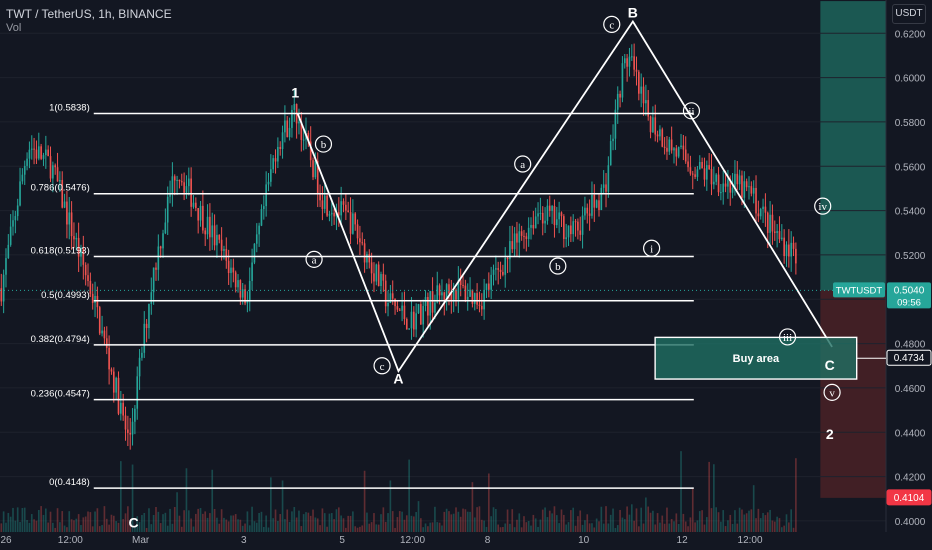 The height and width of the screenshot is (550, 932). What do you see at coordinates (909, 14) in the screenshot?
I see `currency-selector: USDT` at bounding box center [909, 14].